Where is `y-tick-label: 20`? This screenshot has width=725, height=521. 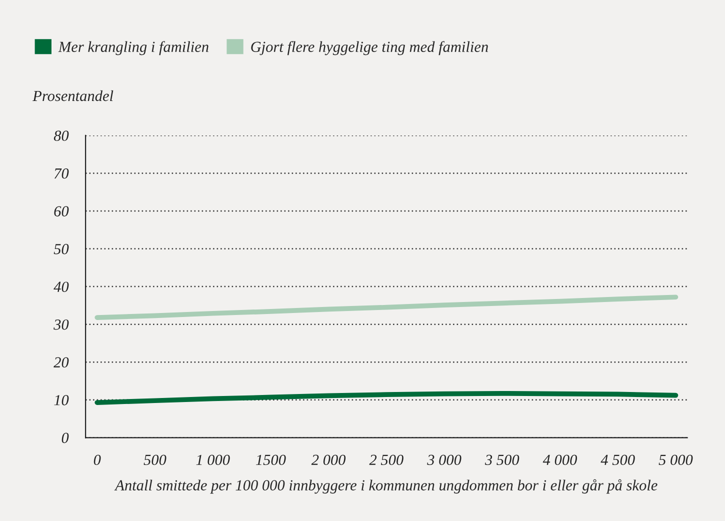
y-tick-label: 20 is located at coordinates (61, 362).